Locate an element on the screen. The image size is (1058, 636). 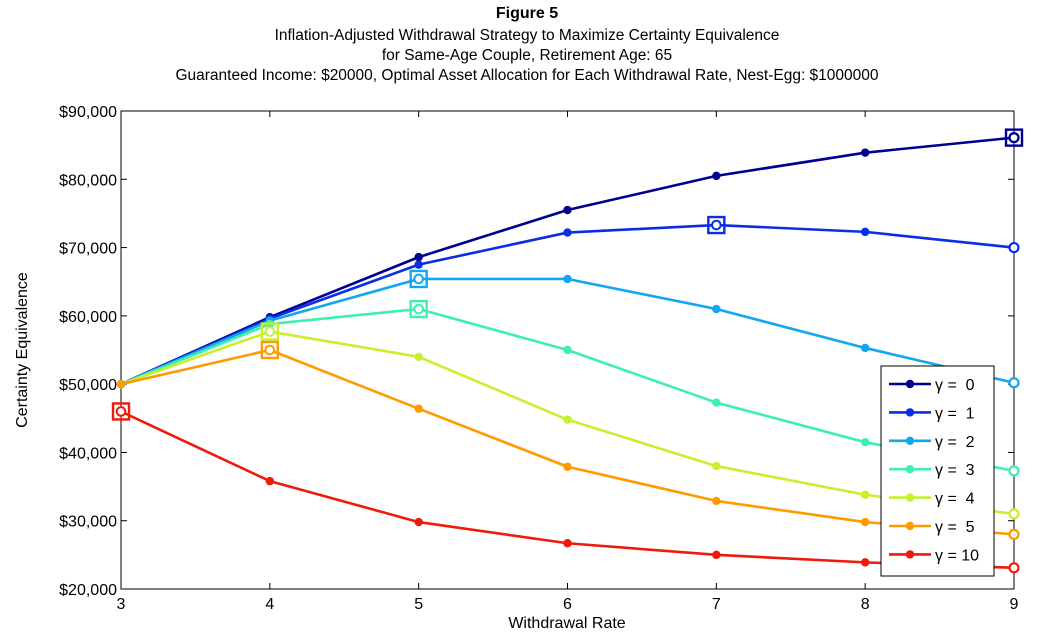
x-tick-label: 9 is located at coordinates (1014, 604).